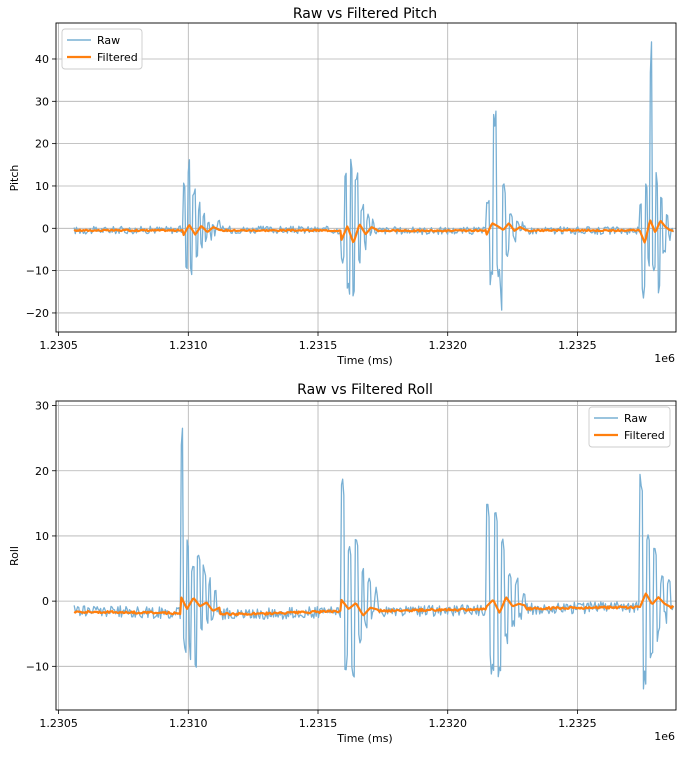 The width and height of the screenshot is (700, 763). Describe the element at coordinates (644, 435) in the screenshot. I see `roll-legend-filtered-label: Filtered` at that location.